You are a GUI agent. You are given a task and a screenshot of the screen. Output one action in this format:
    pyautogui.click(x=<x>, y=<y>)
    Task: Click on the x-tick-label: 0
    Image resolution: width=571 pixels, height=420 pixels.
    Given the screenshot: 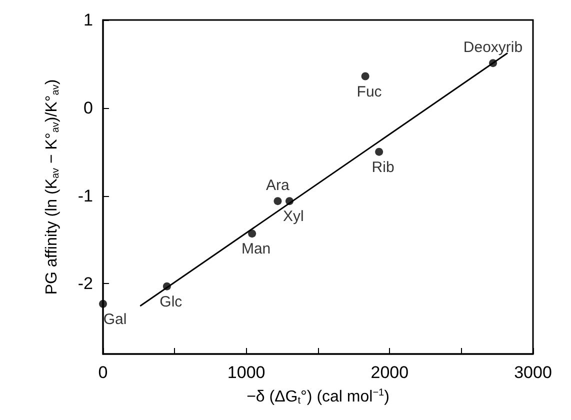 What is the action you would take?
    pyautogui.click(x=103, y=372)
    